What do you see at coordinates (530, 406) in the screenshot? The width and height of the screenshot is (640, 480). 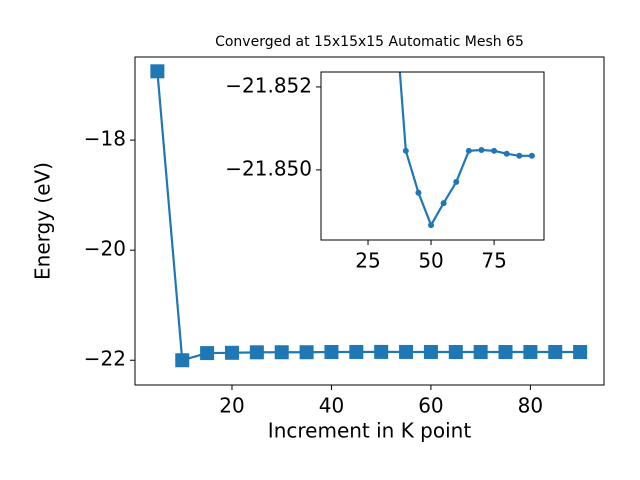 I see `x-tick-label: 80` at bounding box center [530, 406].